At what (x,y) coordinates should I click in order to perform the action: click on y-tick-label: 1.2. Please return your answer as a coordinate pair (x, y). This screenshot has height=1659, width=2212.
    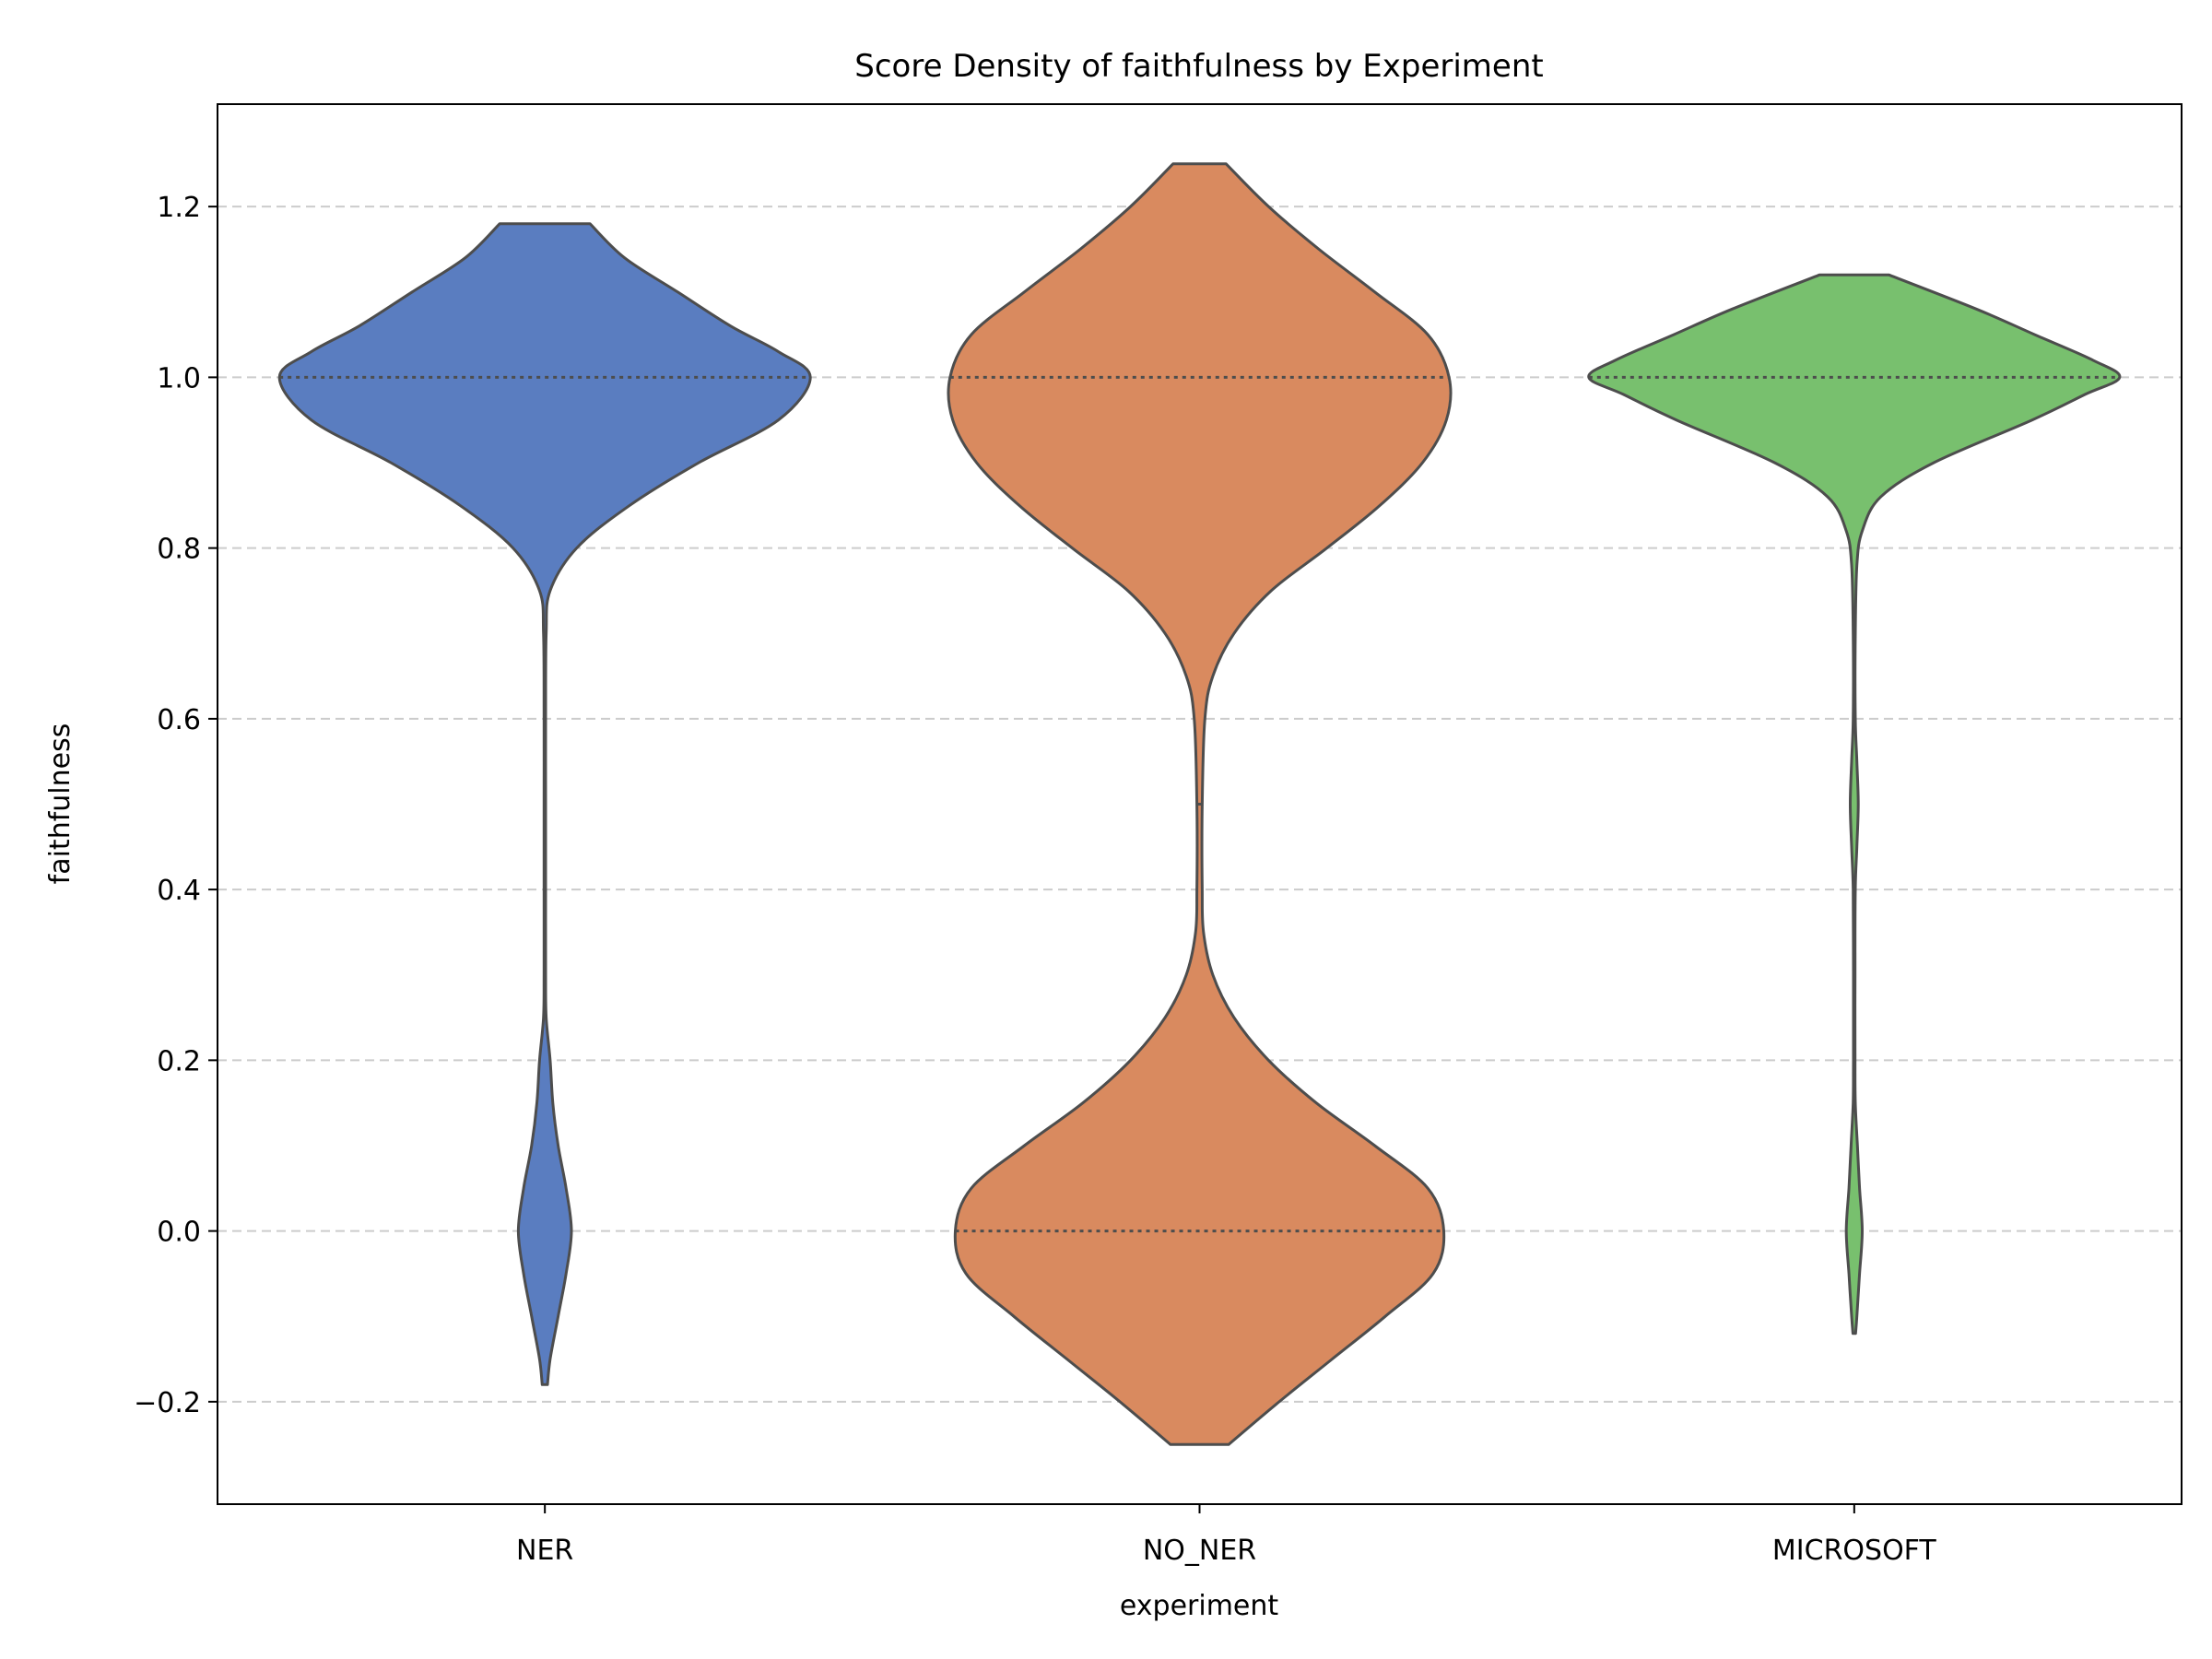
    Looking at the image, I should click on (179, 208).